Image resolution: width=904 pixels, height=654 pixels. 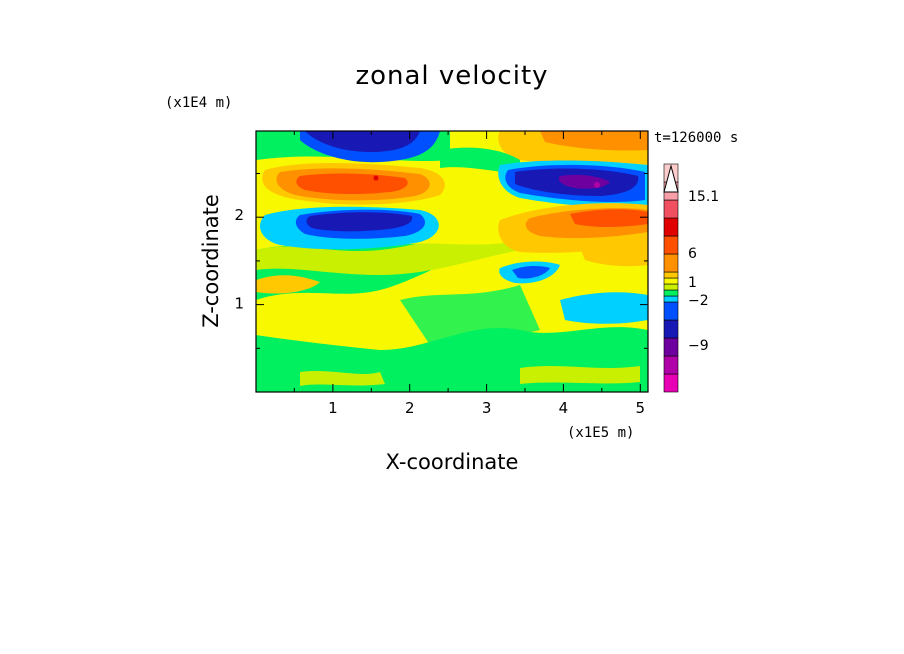 I want to click on x-tick-labels: 1 2 3 4 5, so click(x=486, y=408).